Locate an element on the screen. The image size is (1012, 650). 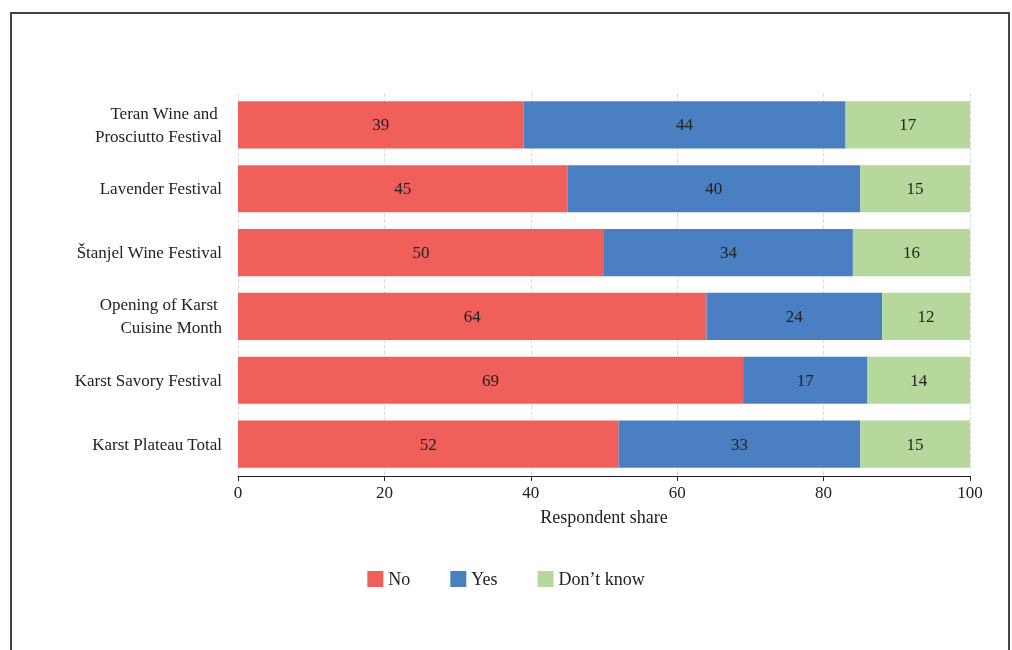
data-label: 45 is located at coordinates (403, 189).